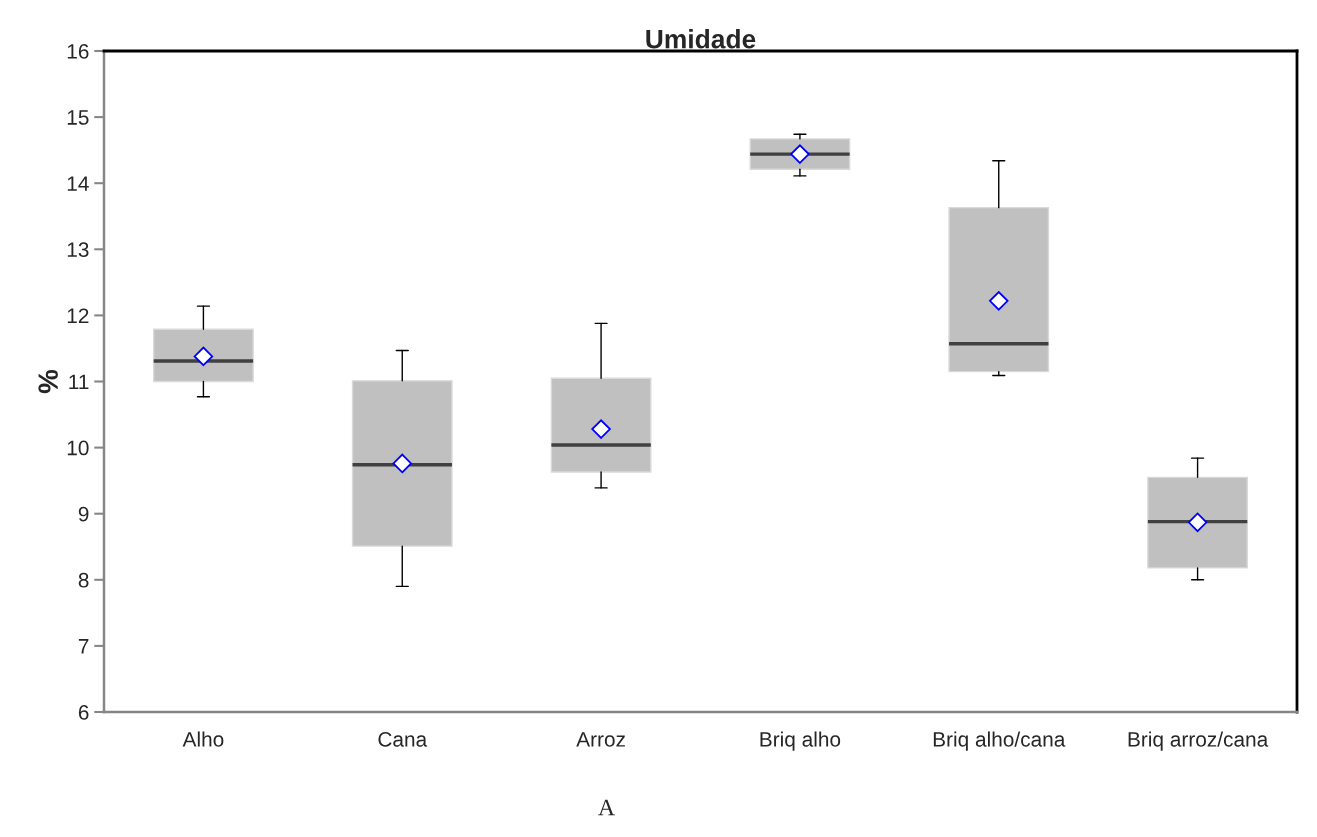 The image size is (1317, 837). I want to click on y-tick-label: 14, so click(78, 183).